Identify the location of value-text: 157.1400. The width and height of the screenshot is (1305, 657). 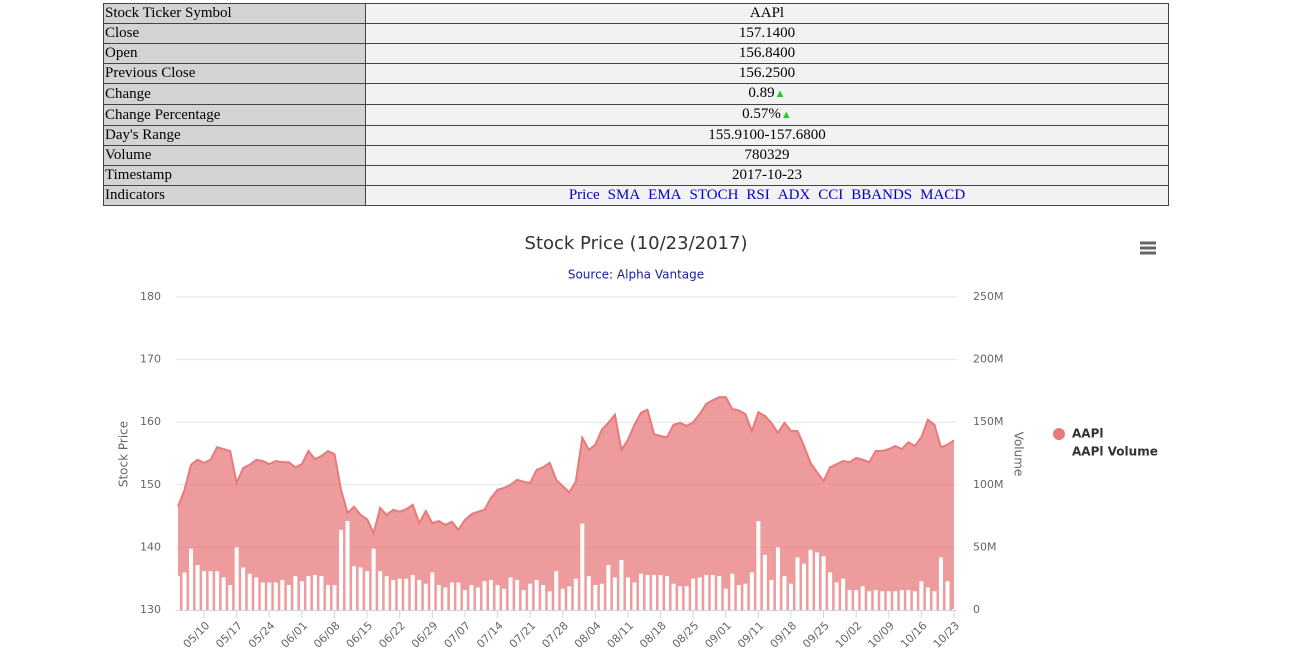
(767, 33).